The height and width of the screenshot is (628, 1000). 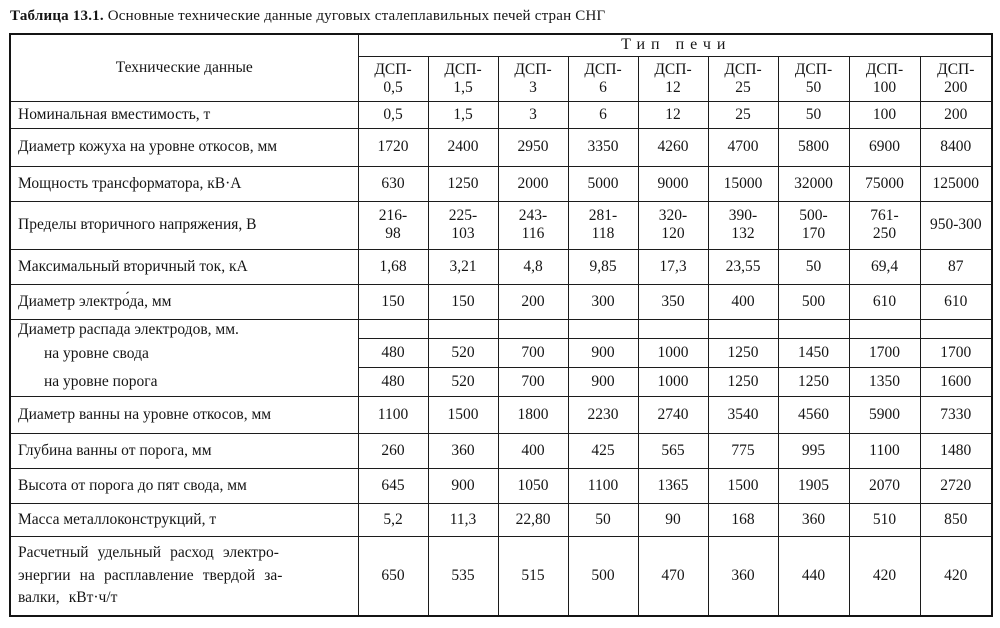 What do you see at coordinates (57, 16) in the screenshot?
I see `table-caption-number: Таблица 13.1.` at bounding box center [57, 16].